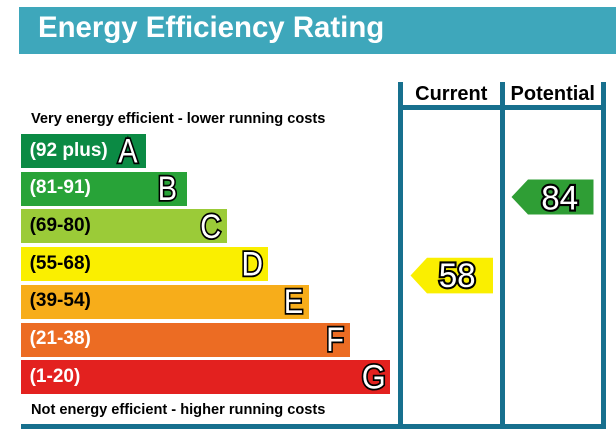  What do you see at coordinates (457, 276) in the screenshot?
I see `svg-text: 58` at bounding box center [457, 276].